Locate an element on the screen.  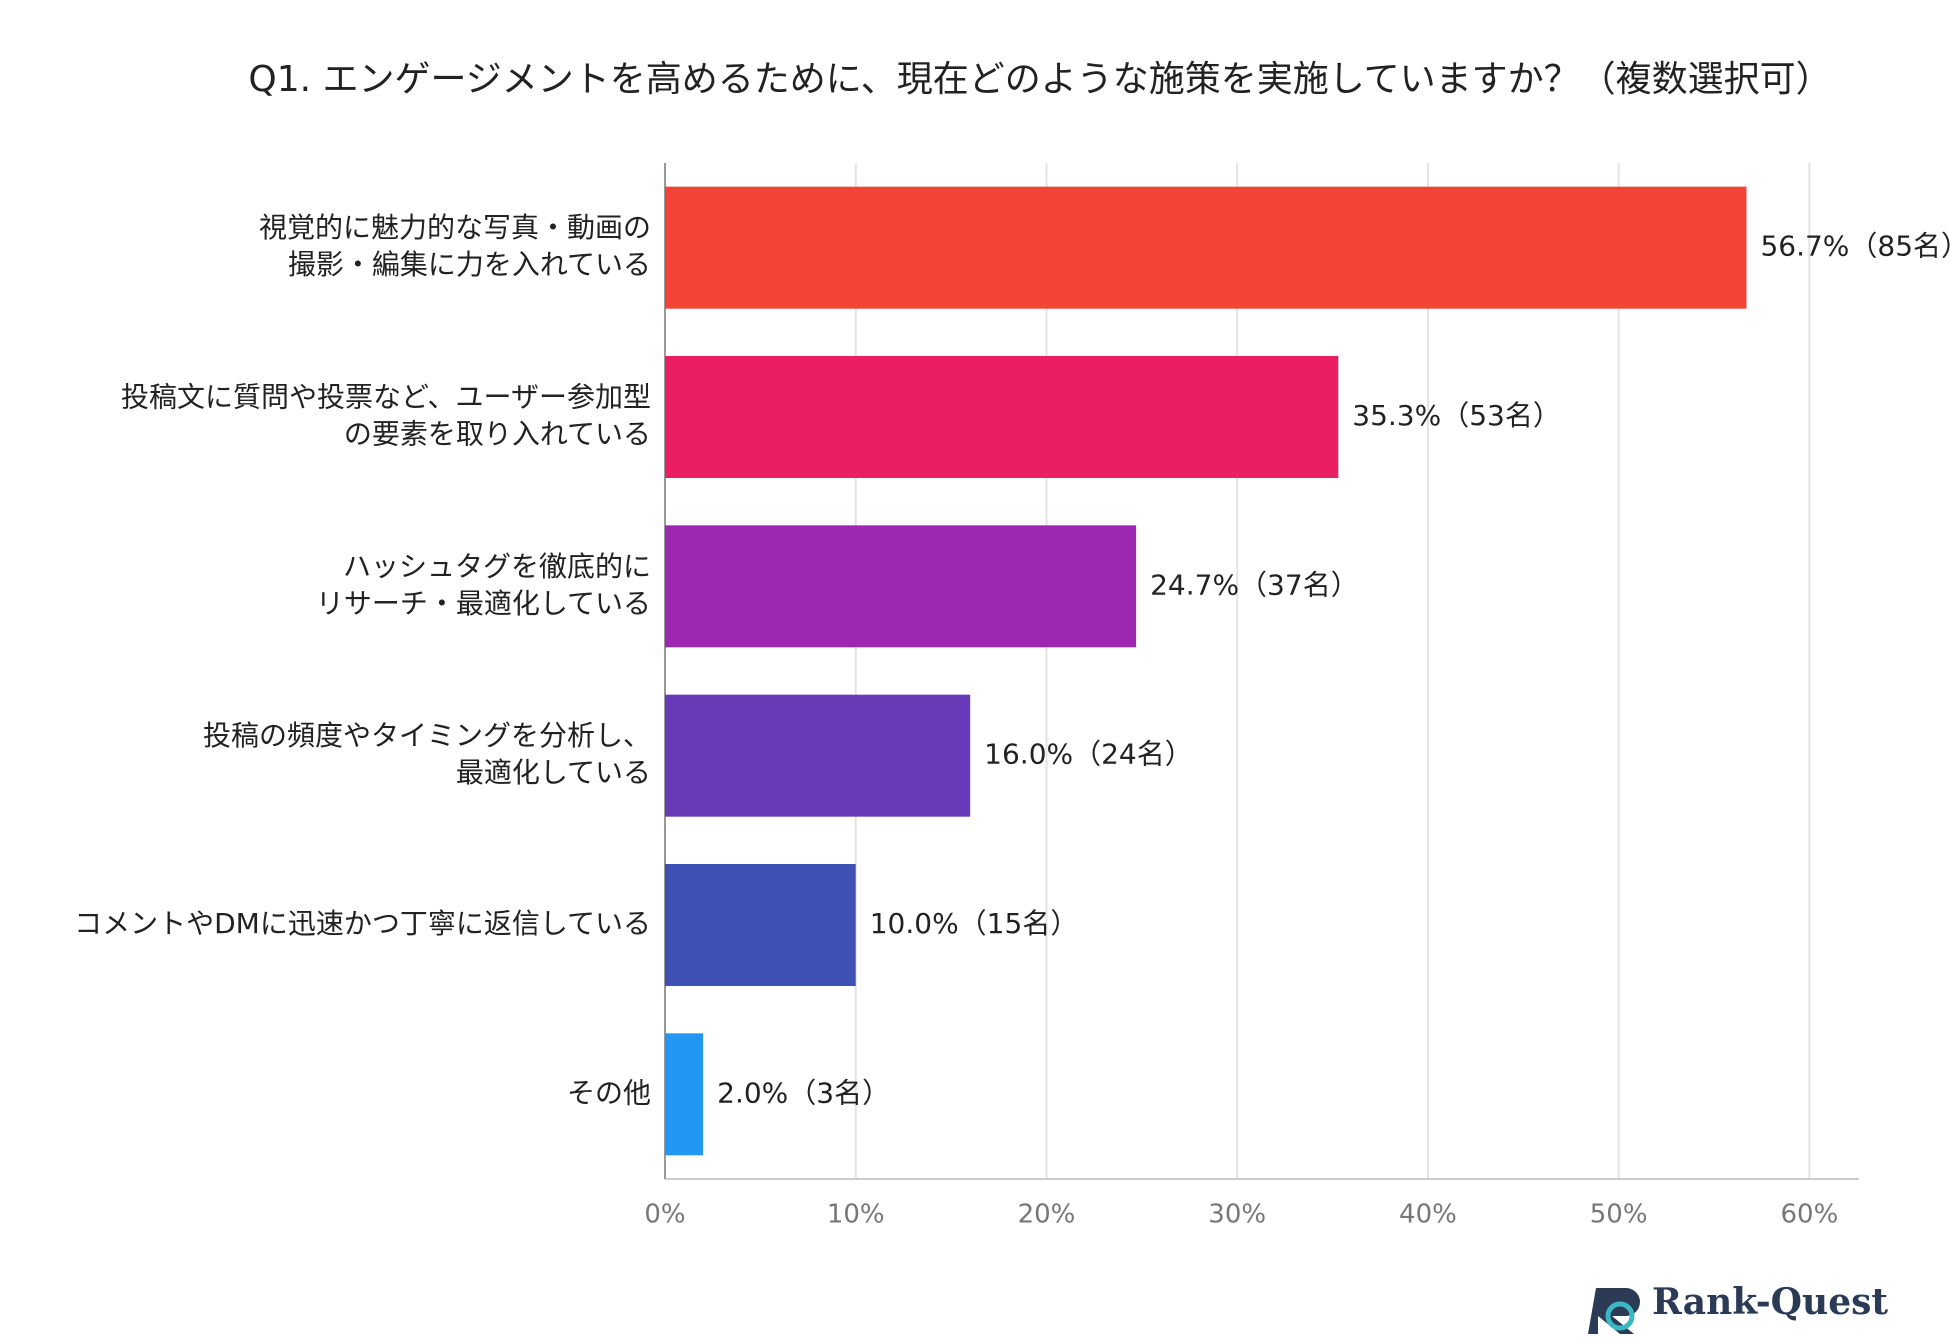
value-label: 56.7%（85名） is located at coordinates (1855, 246).